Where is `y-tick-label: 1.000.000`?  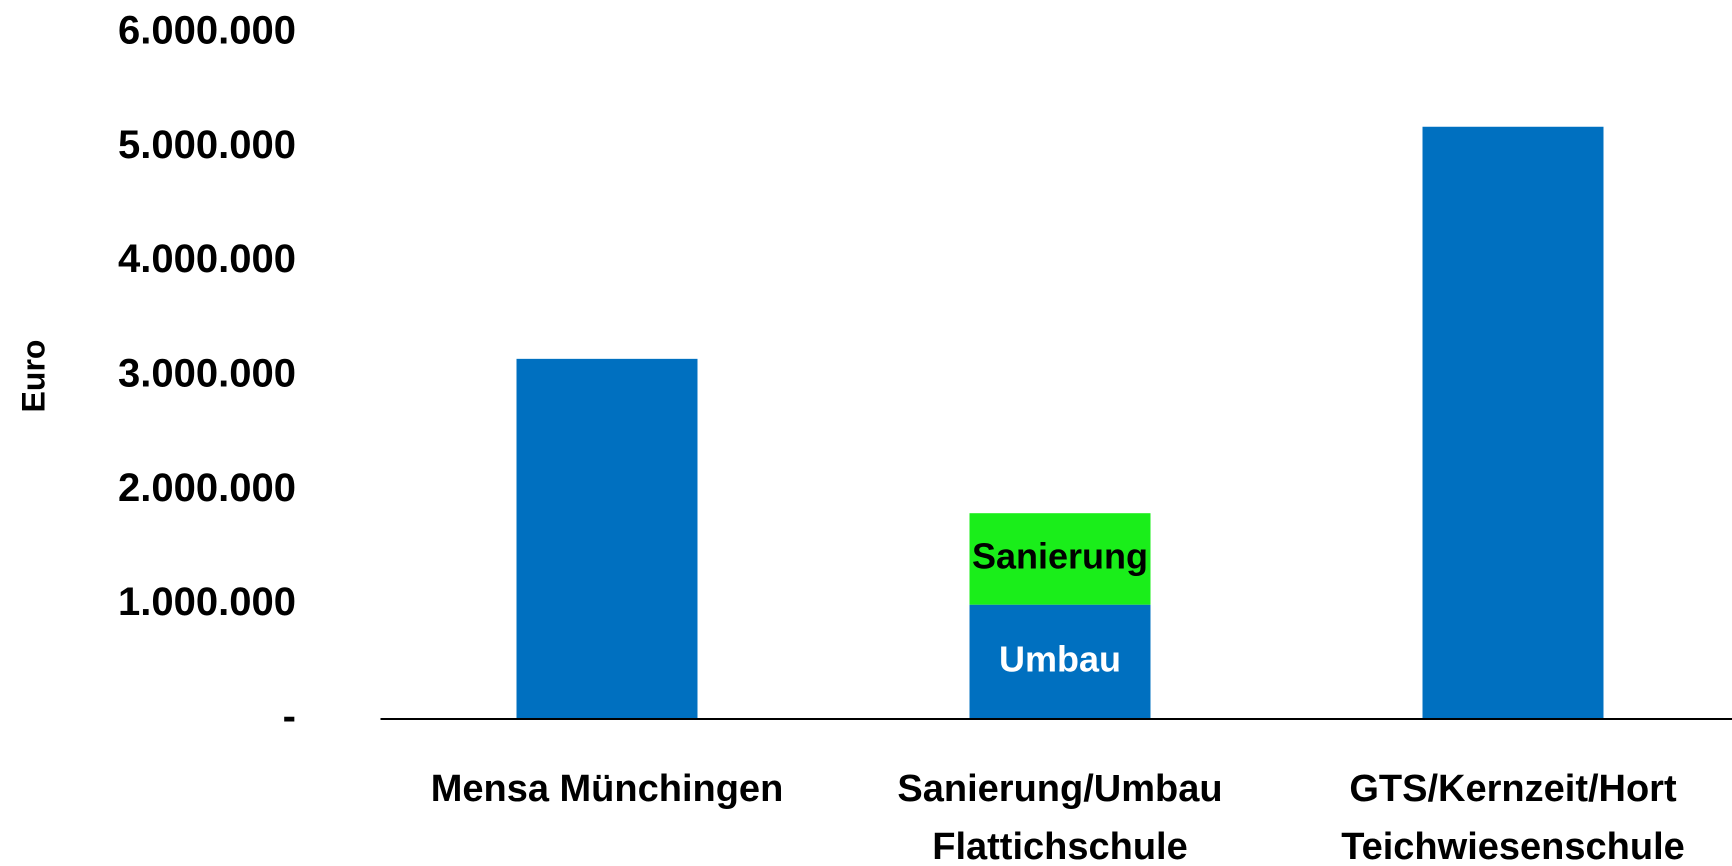
y-tick-label: 1.000.000 is located at coordinates (207, 602).